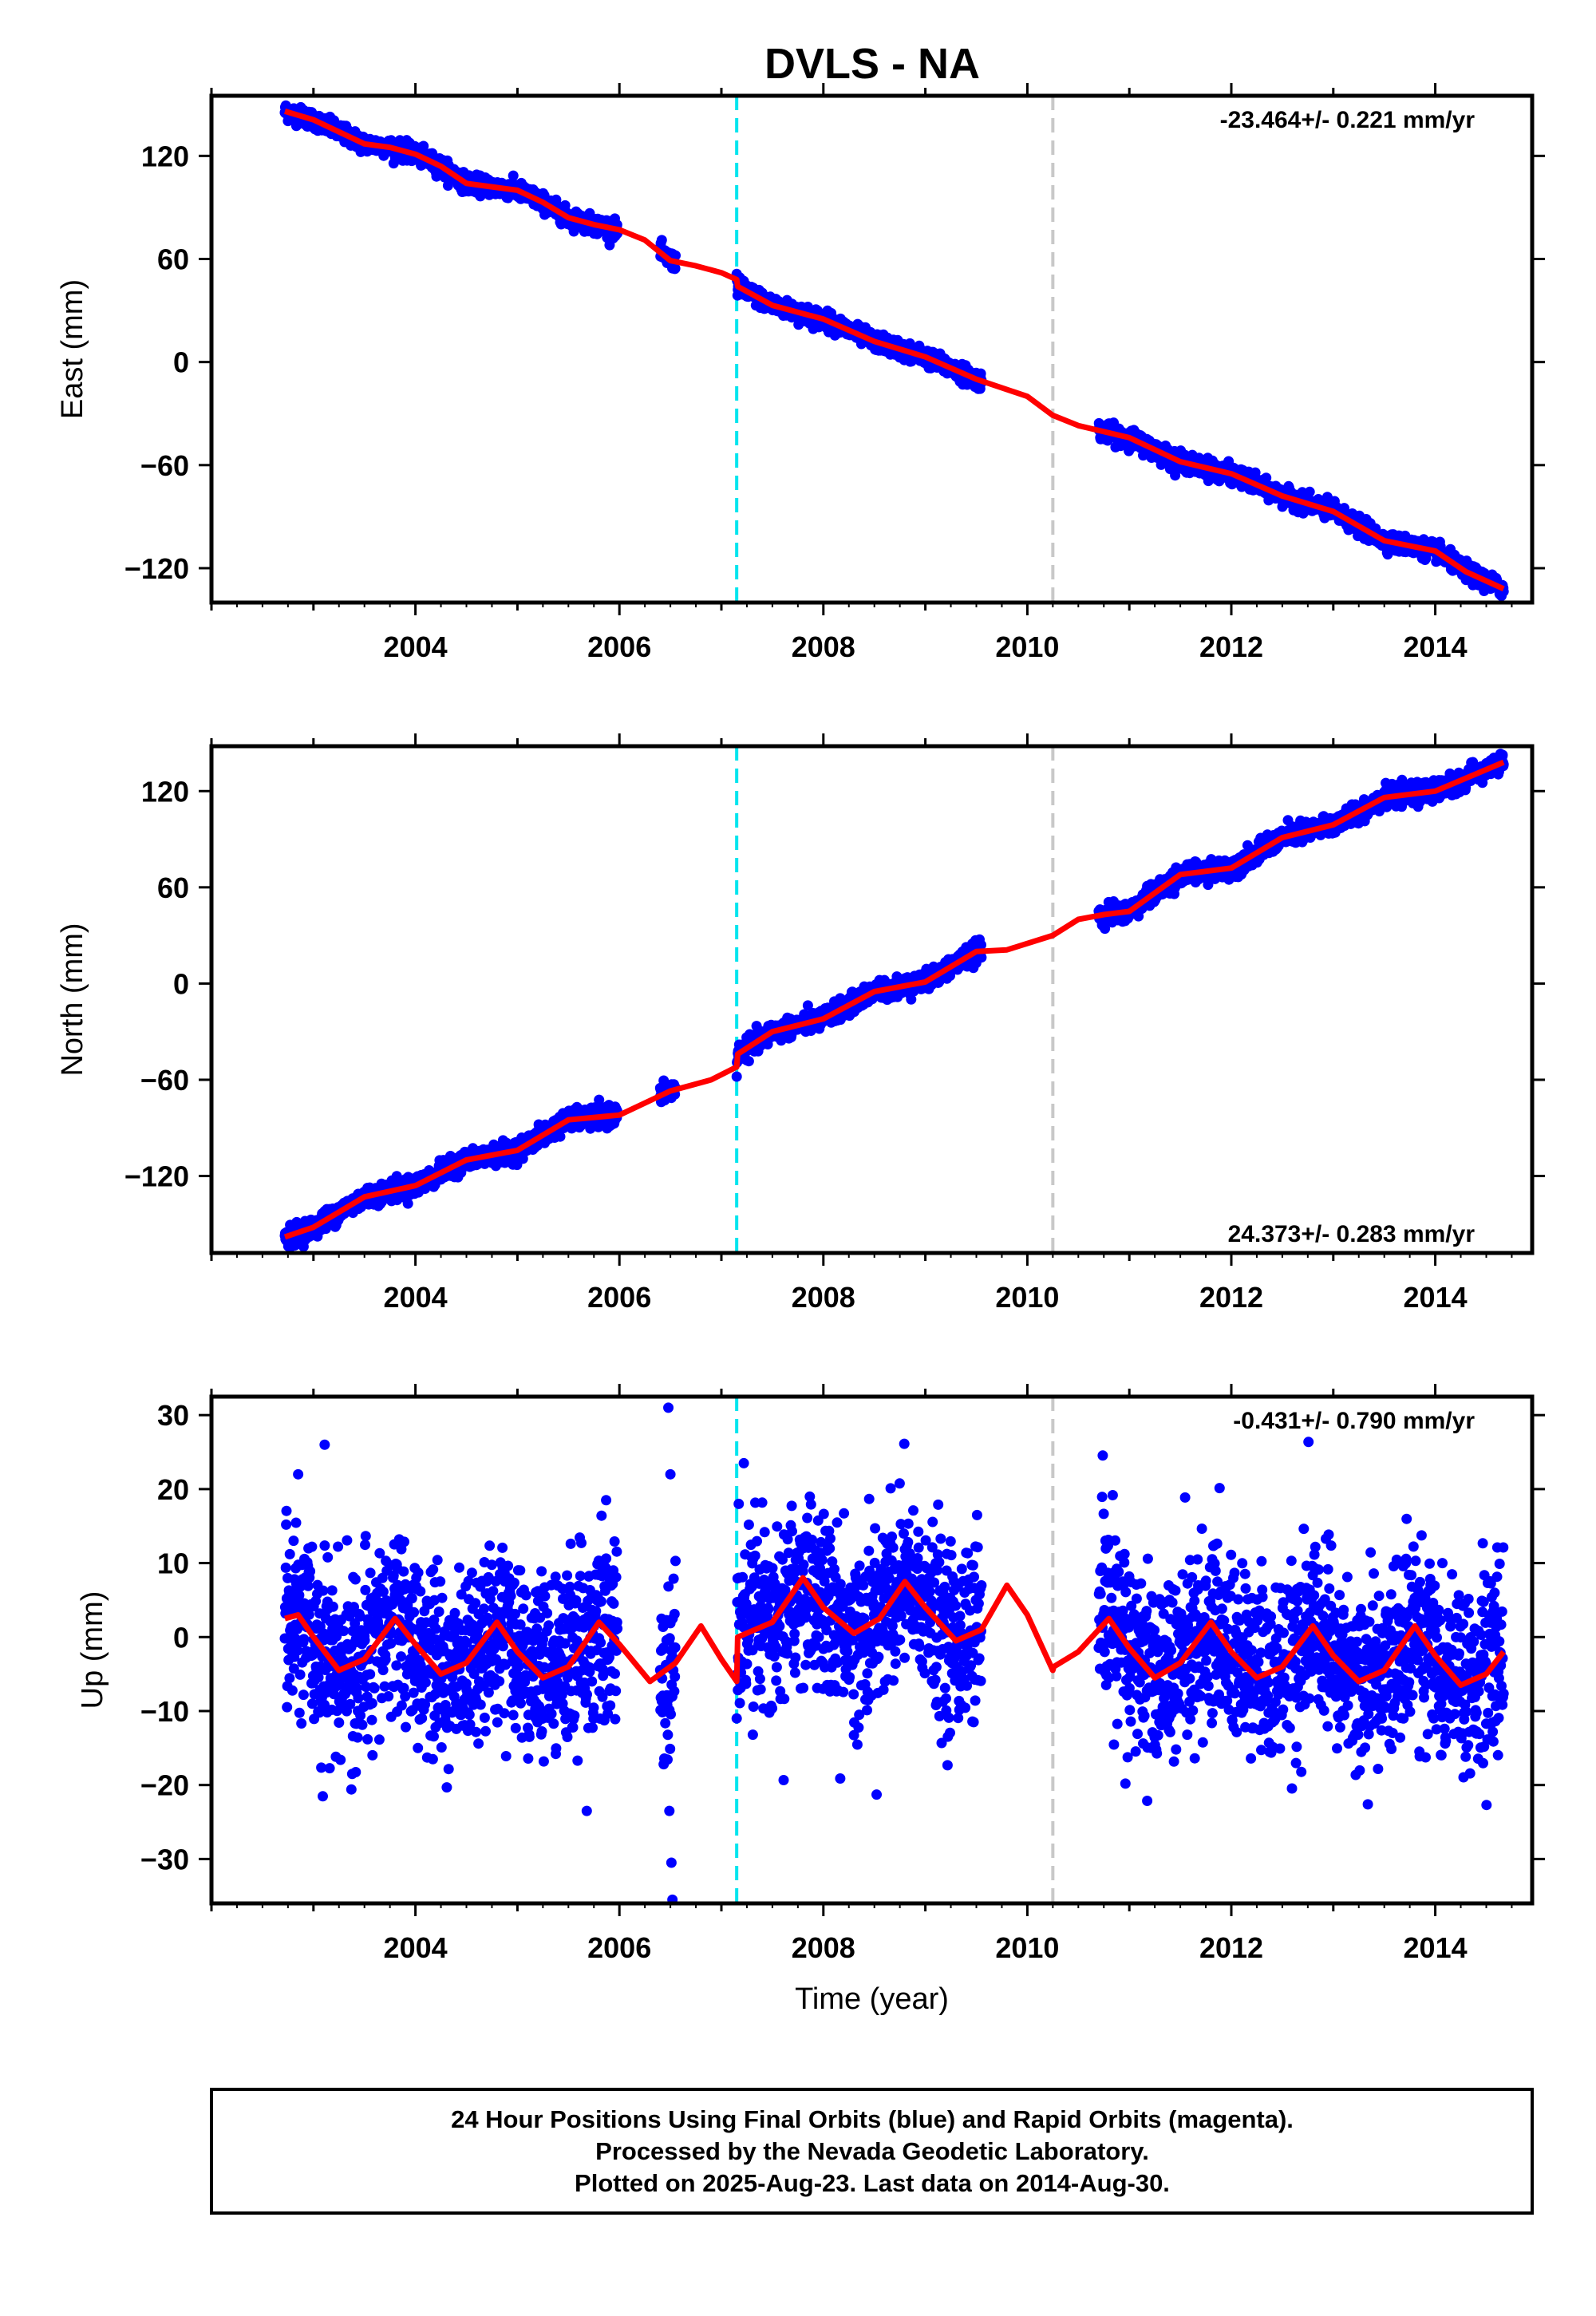  What do you see at coordinates (1027, 646) in the screenshot?
I see `east-x-tick-label: 2010` at bounding box center [1027, 646].